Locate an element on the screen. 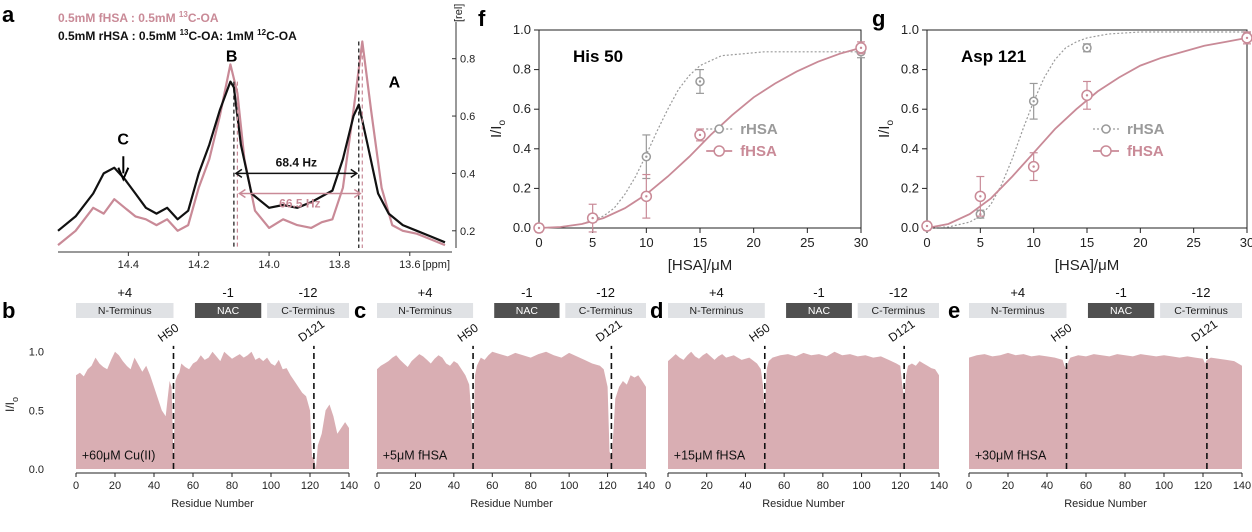 This screenshot has width=1252, height=532. b-domain-nac is located at coordinates (228, 310).